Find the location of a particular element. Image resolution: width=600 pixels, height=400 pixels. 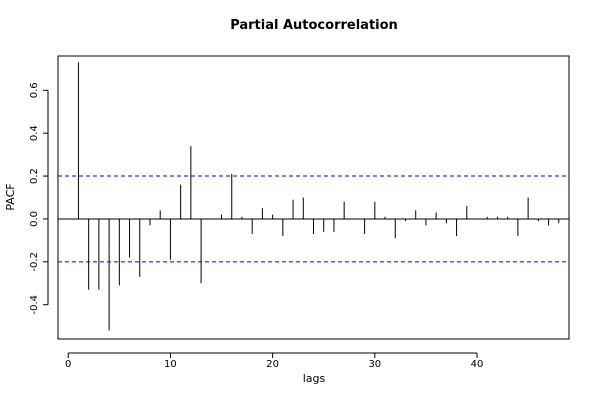

x-tick-label: 20 is located at coordinates (272, 364).